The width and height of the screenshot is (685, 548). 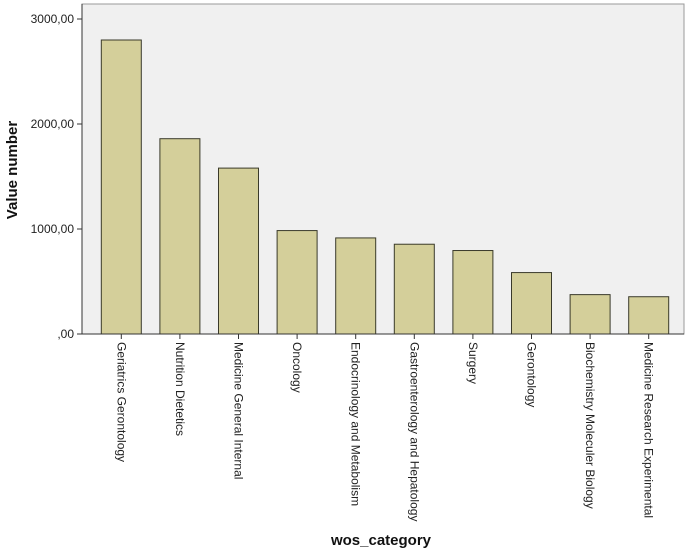 What do you see at coordinates (12, 170) in the screenshot?
I see `y-axis-title: Value number` at bounding box center [12, 170].